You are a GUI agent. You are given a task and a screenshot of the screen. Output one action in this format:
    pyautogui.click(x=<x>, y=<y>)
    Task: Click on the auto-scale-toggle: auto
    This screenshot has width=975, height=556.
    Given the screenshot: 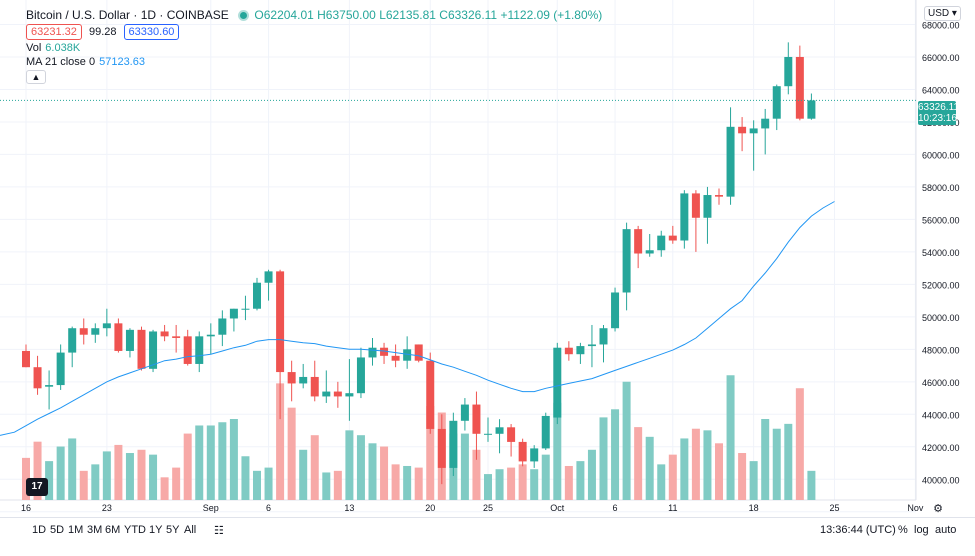 What is the action you would take?
    pyautogui.click(x=946, y=530)
    